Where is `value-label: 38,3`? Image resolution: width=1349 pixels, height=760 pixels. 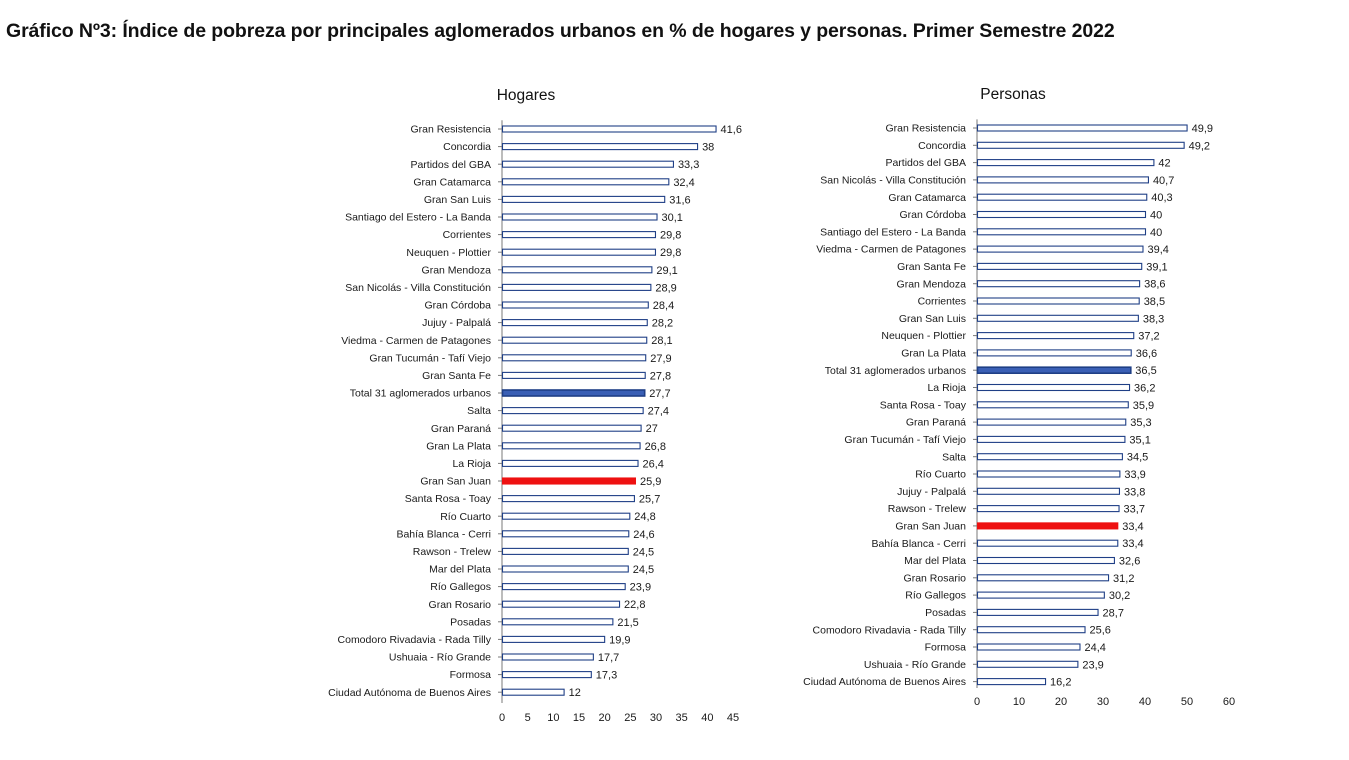 value-label: 38,3 is located at coordinates (1153, 319).